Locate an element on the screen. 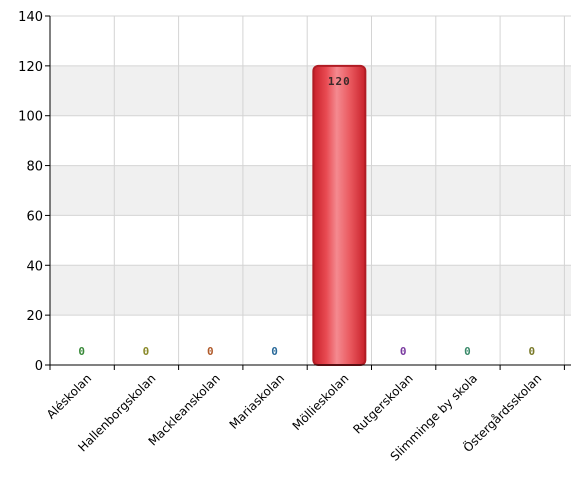  y-tick-label: 100 is located at coordinates (30, 117).